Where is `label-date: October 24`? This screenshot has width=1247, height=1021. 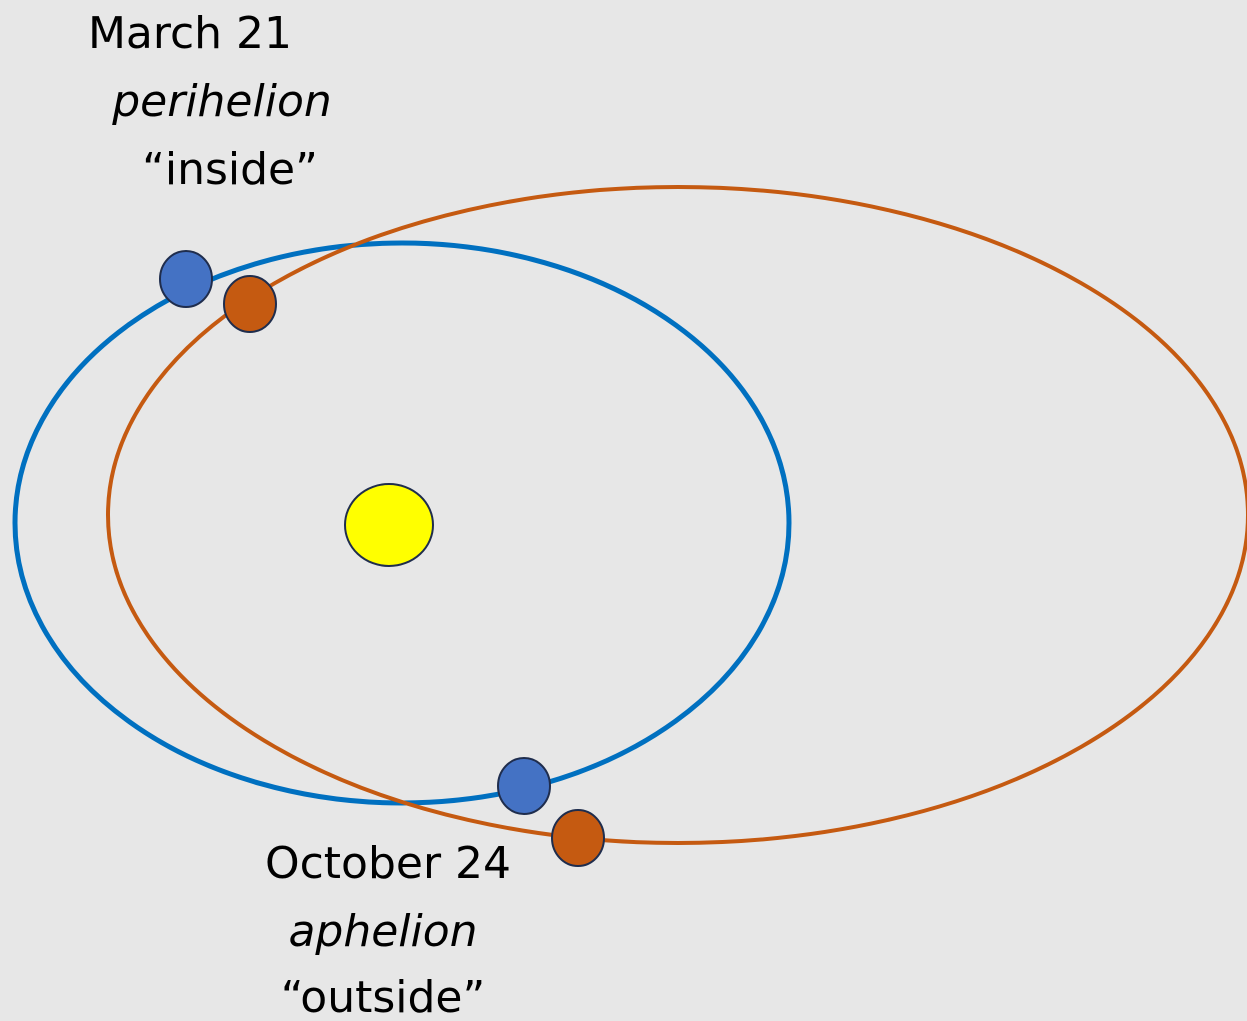 label-date: October 24 is located at coordinates (388, 863).